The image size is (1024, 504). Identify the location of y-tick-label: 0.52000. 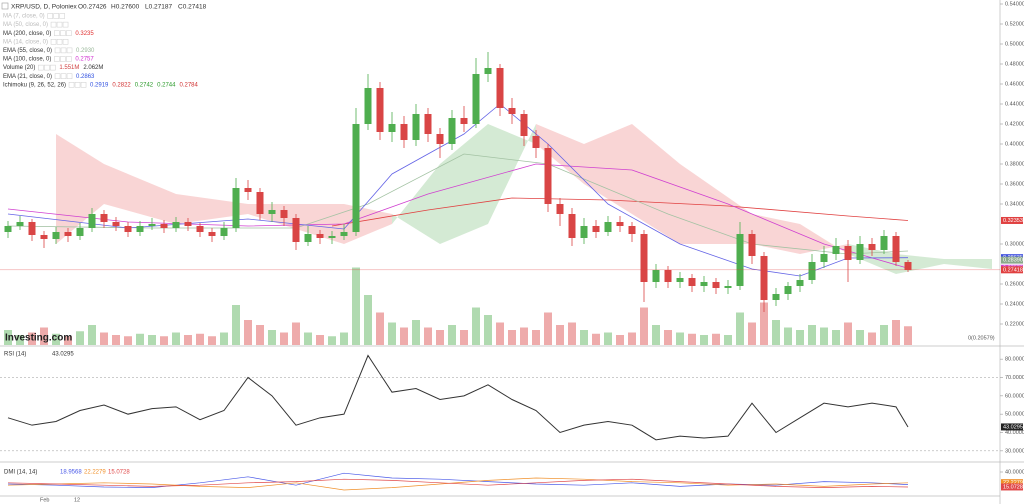
(1014, 24).